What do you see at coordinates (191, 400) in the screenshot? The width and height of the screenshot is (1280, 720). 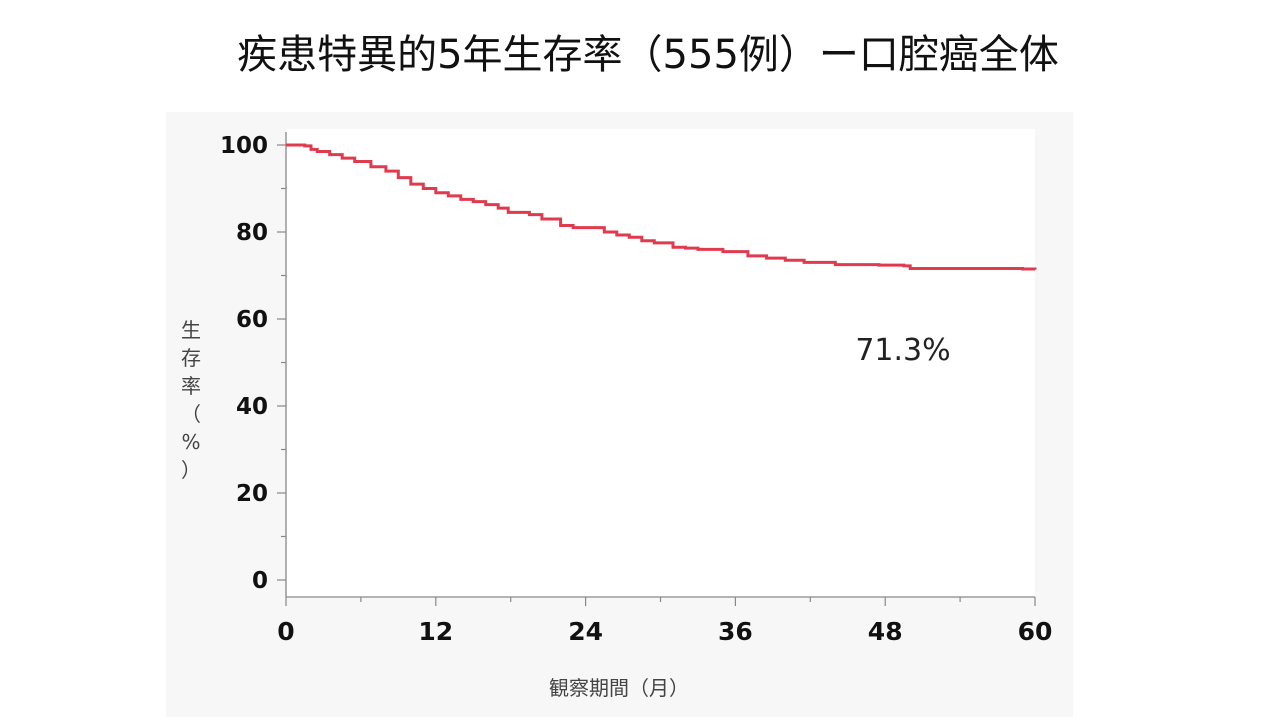 I see `y-axis-label: 生存率 （% ）` at bounding box center [191, 400].